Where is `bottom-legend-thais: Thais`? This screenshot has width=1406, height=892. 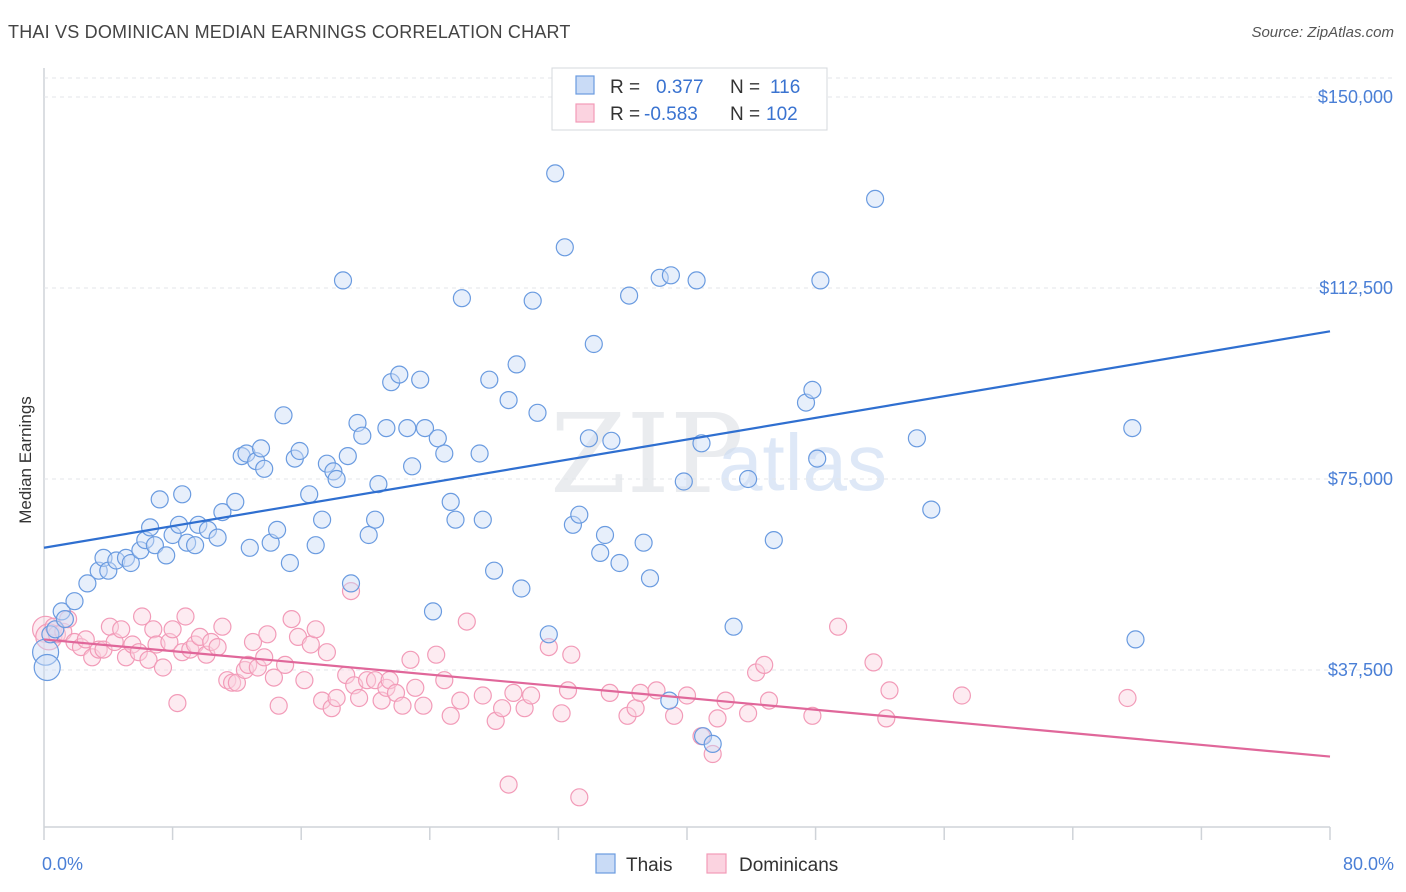 bottom-legend-thais: Thais is located at coordinates (649, 865).